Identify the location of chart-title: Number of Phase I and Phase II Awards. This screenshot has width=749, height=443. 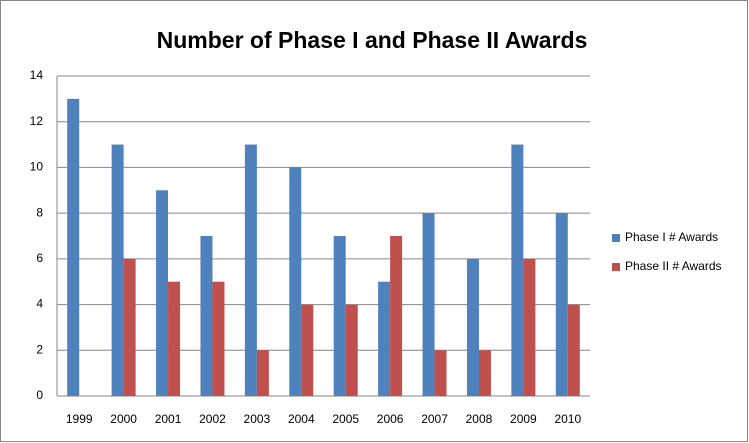
(372, 40).